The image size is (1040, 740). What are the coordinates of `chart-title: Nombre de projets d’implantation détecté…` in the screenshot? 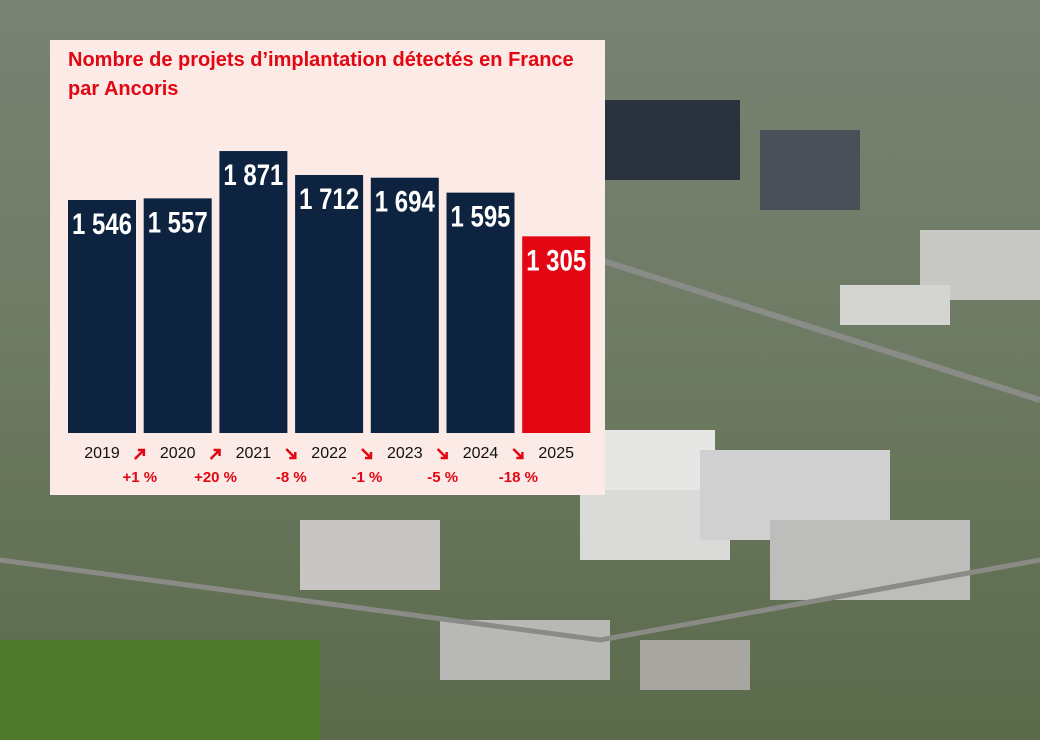 It's located at (321, 74).